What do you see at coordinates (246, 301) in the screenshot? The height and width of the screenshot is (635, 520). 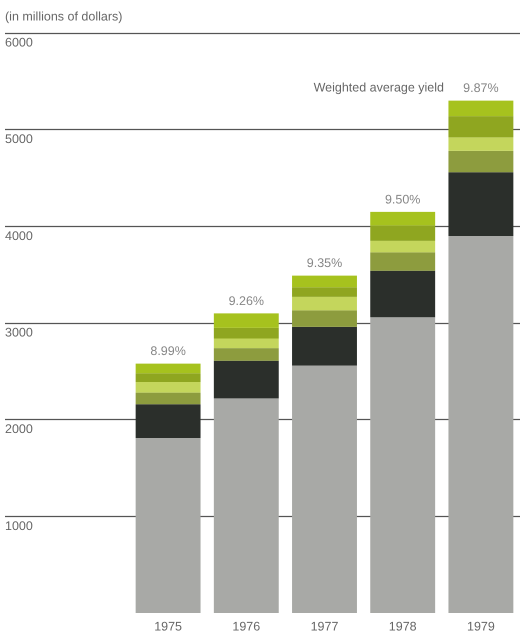 I see `annotation: 9.26%` at bounding box center [246, 301].